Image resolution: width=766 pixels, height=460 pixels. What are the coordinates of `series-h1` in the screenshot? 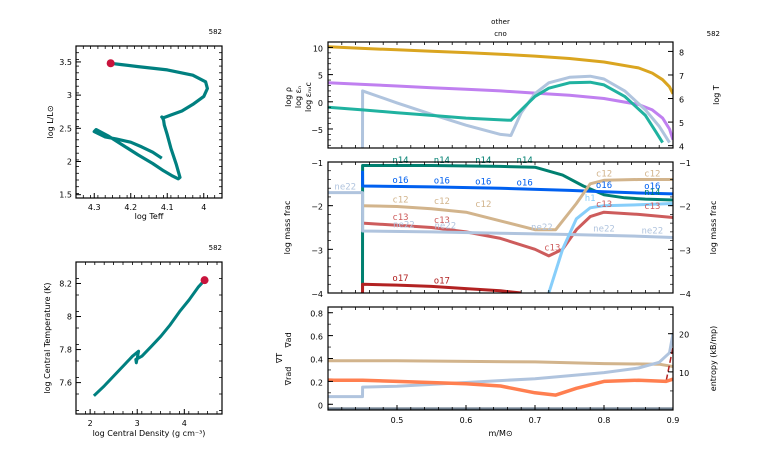 It's located at (610, 247).